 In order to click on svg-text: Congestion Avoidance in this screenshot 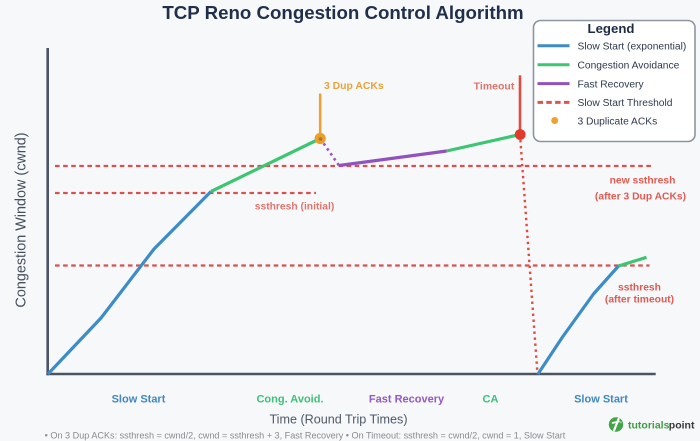, I will do `click(629, 66)`.